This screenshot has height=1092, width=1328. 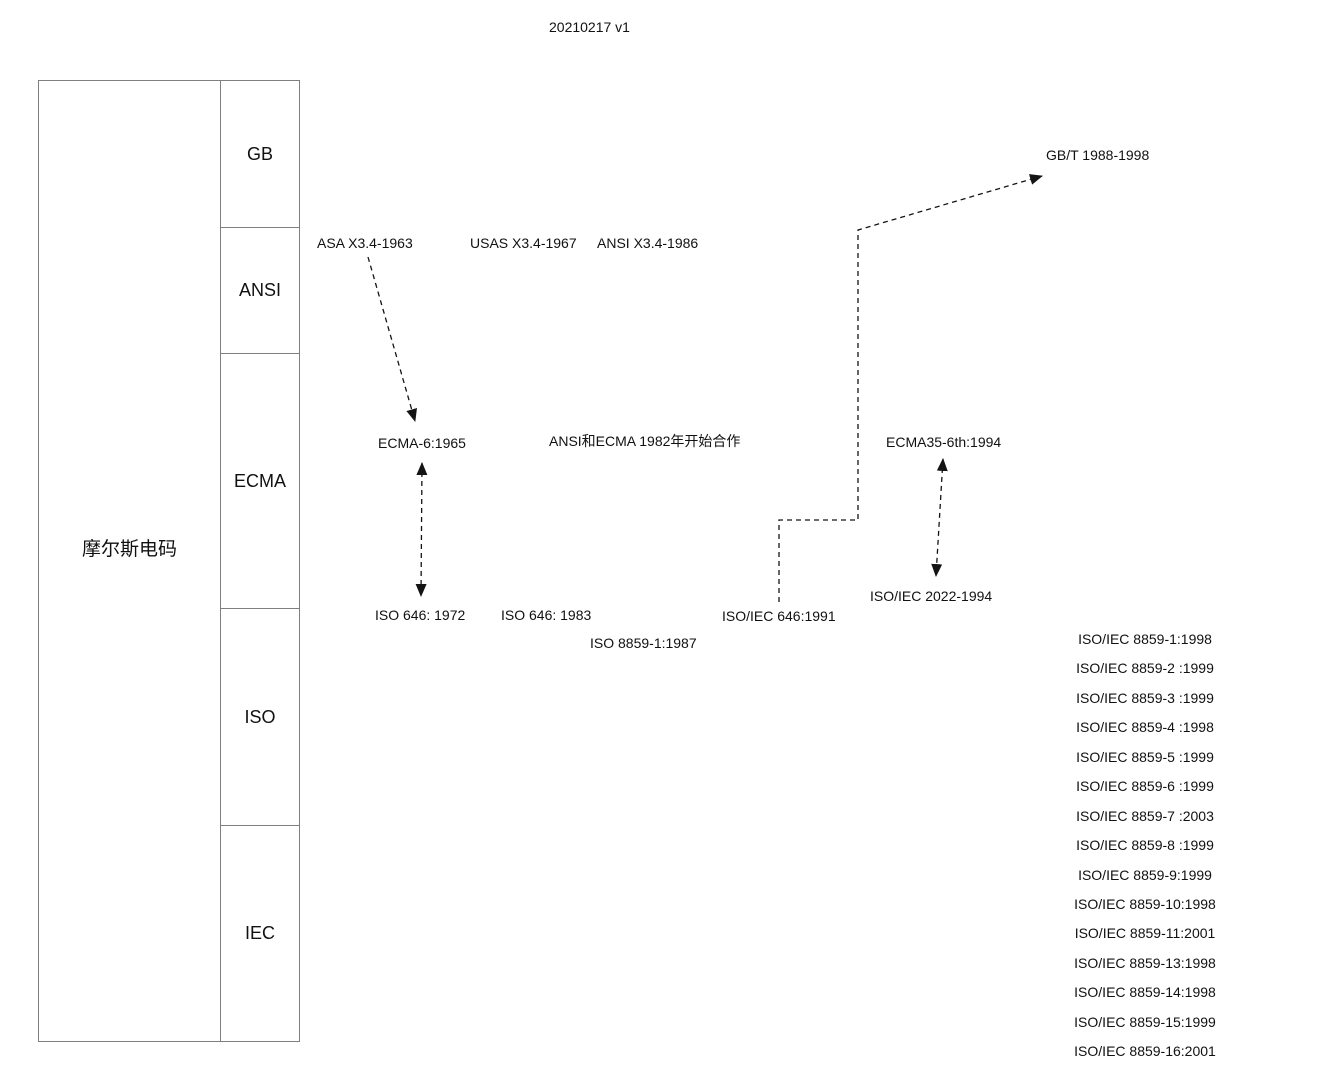 I want to click on iso8859-list-item: ISO/IEC 8859-11:2001, so click(x=1145, y=933).